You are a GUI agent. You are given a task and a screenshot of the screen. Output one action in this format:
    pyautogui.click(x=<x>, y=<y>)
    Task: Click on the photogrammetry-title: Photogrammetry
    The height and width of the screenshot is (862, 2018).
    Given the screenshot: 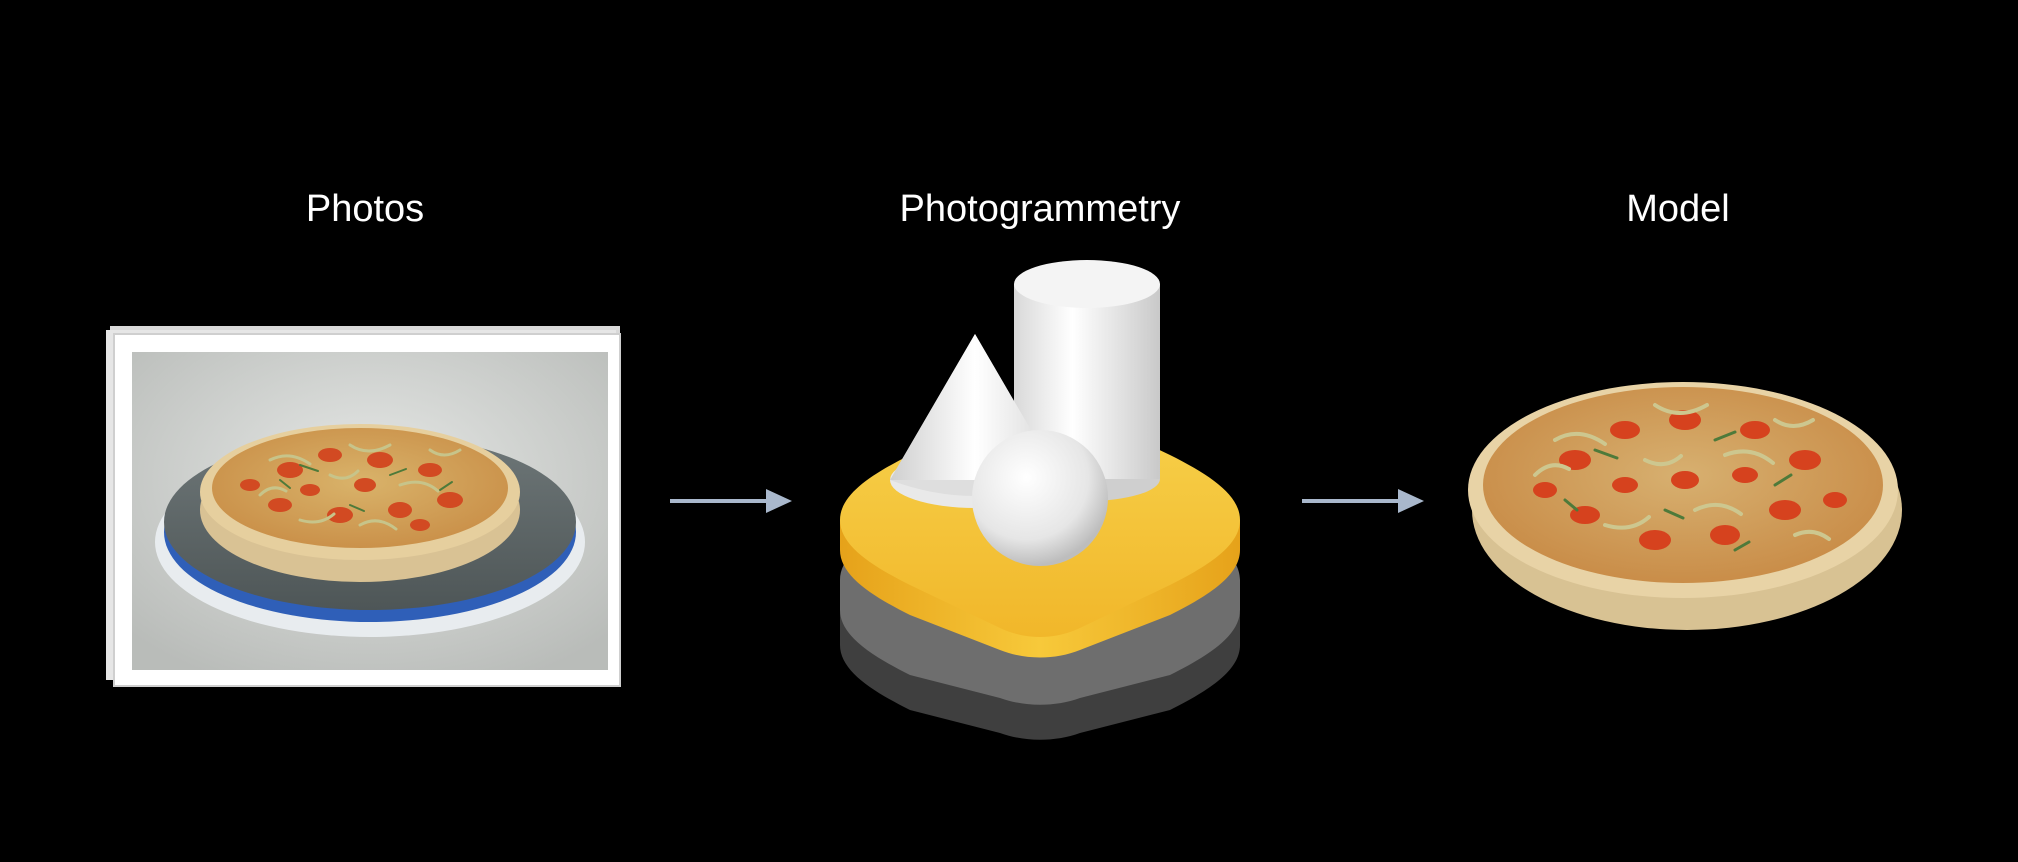 What is the action you would take?
    pyautogui.click(x=1040, y=209)
    